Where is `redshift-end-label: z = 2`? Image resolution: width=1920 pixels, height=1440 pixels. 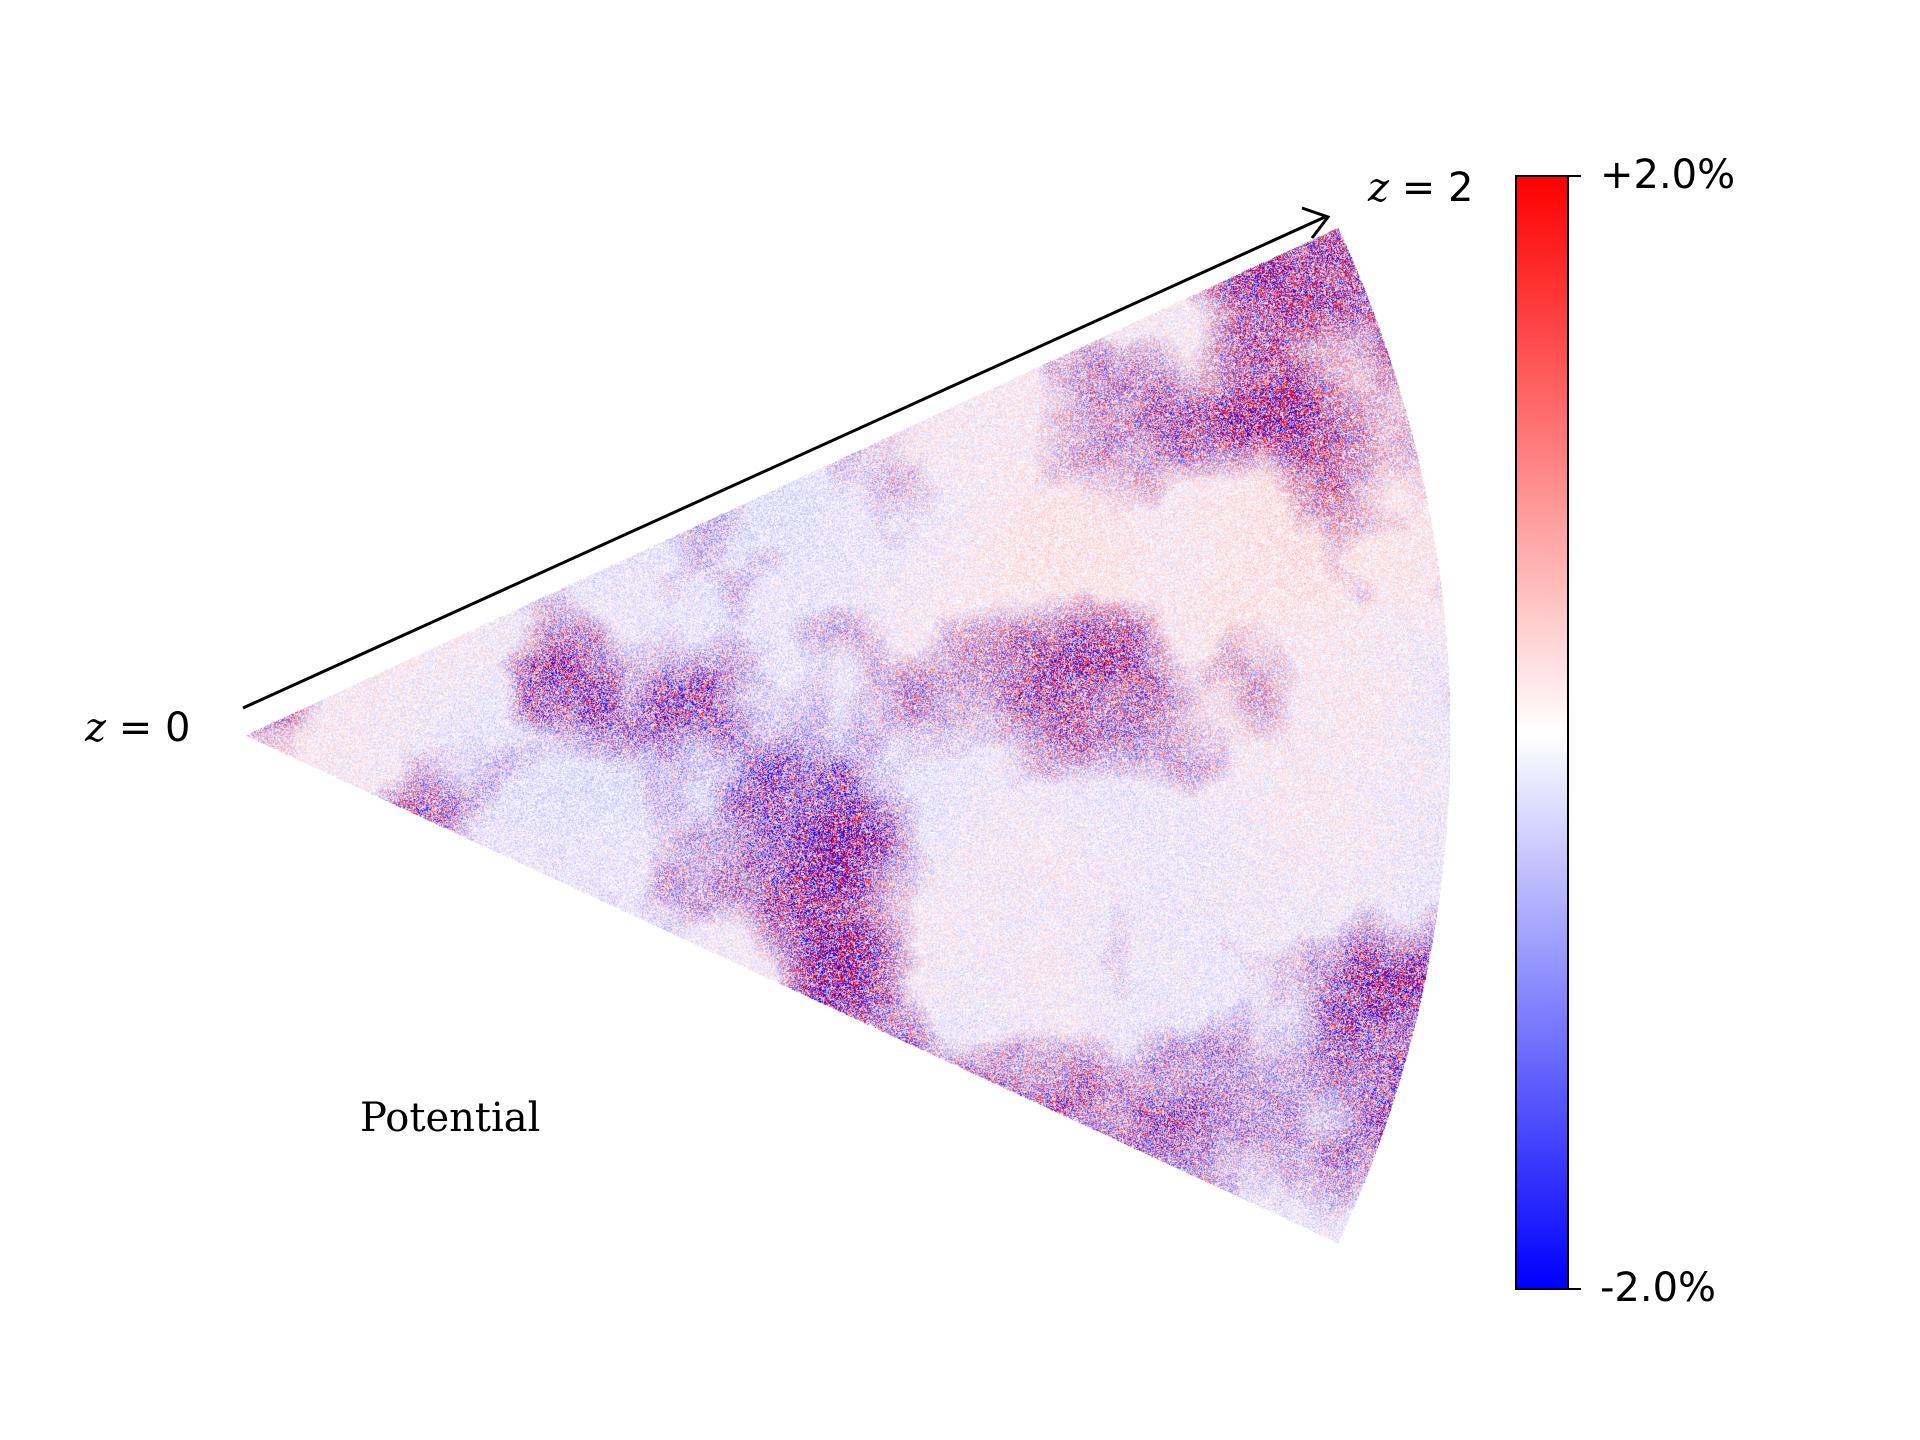 redshift-end-label: z = 2 is located at coordinates (1421, 188).